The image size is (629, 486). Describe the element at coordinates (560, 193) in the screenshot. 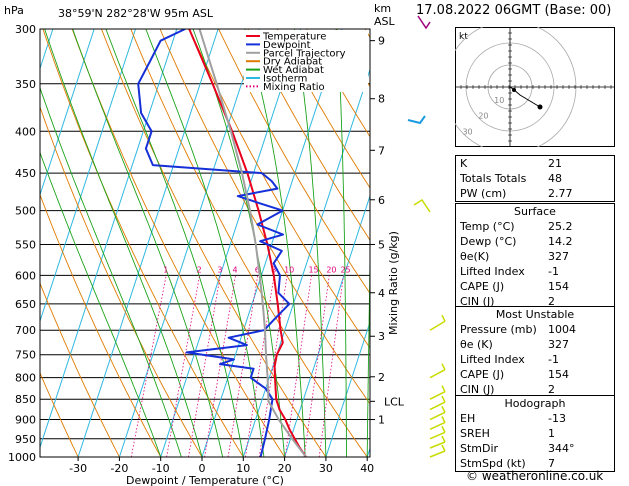

I see `stat-value: 2.77` at that location.